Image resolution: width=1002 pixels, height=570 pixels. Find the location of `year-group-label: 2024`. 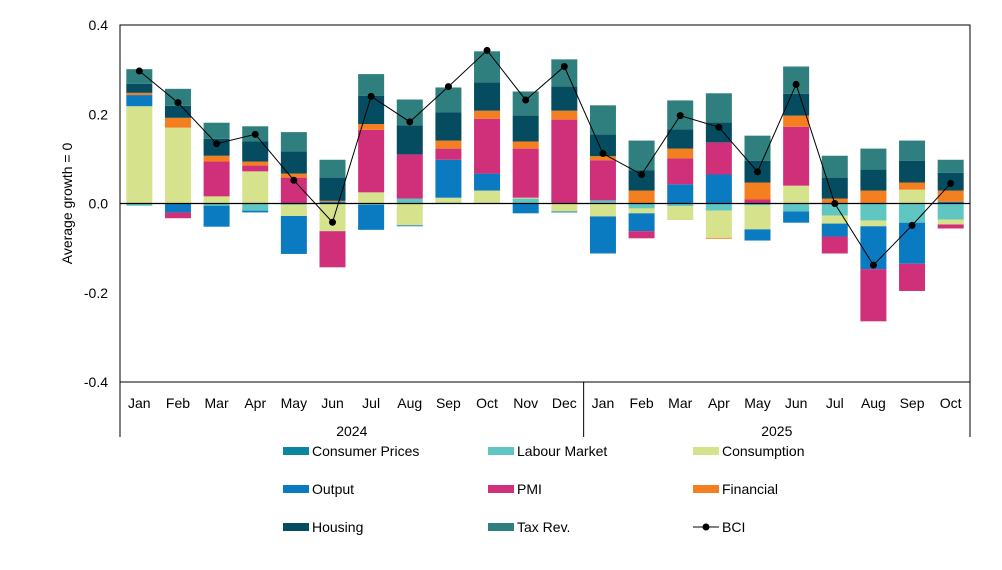

year-group-label: 2024 is located at coordinates (351, 431).